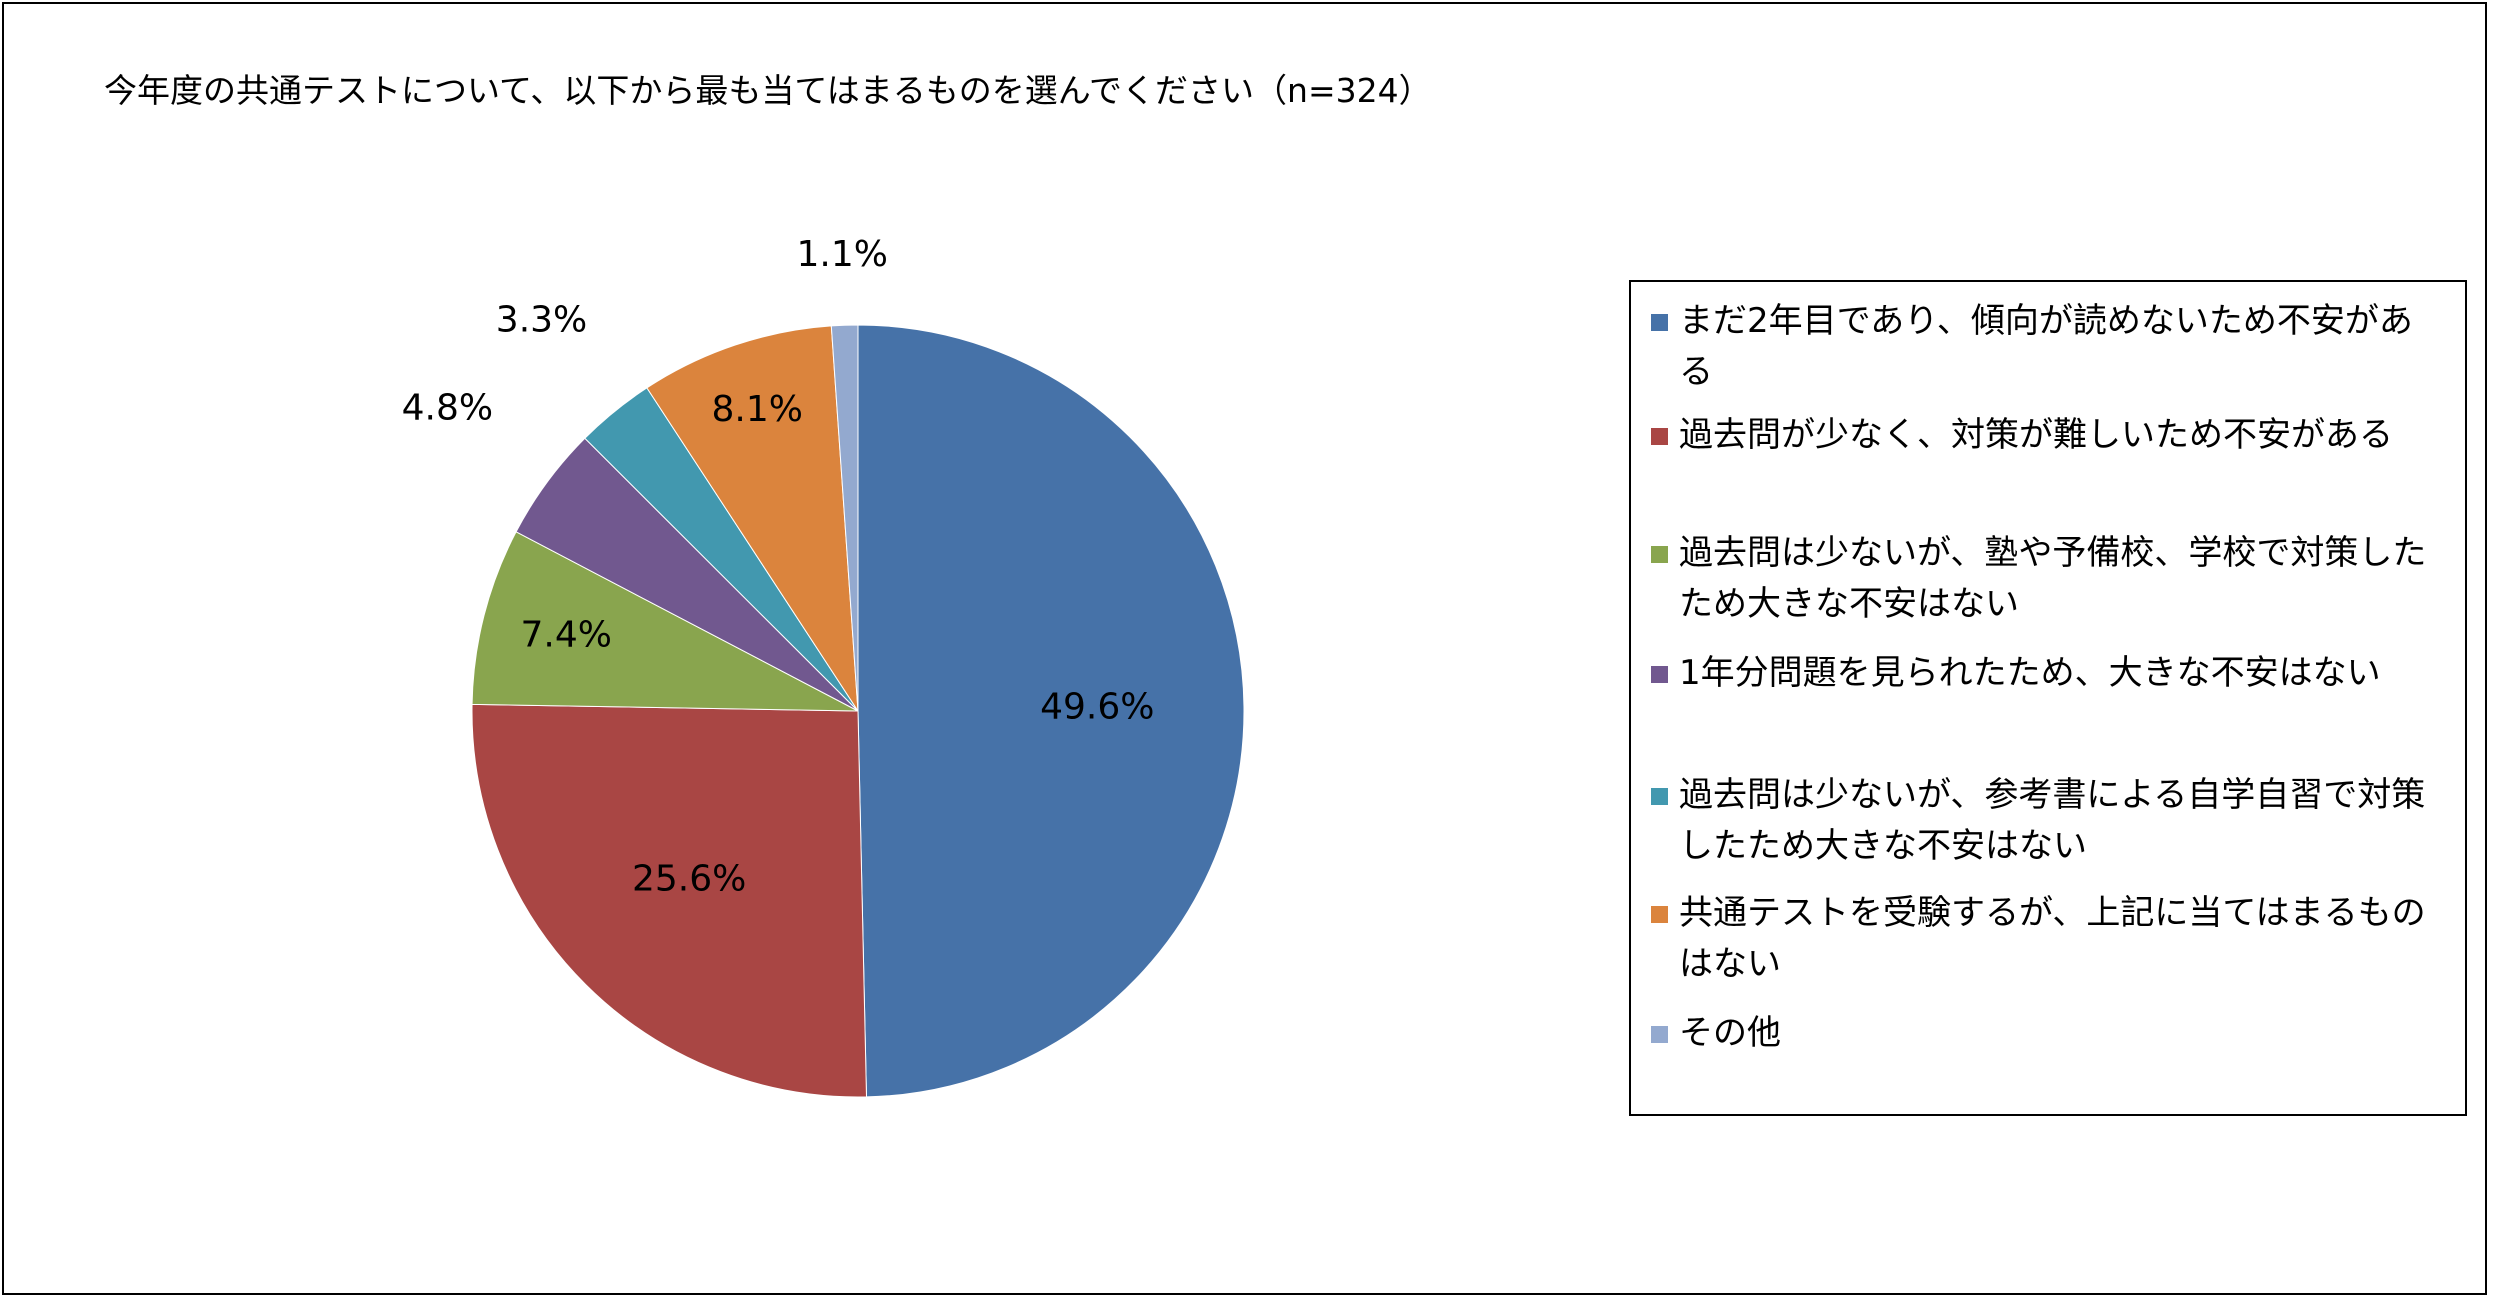  I want to click on data-label: 49.6%, so click(1097, 706).